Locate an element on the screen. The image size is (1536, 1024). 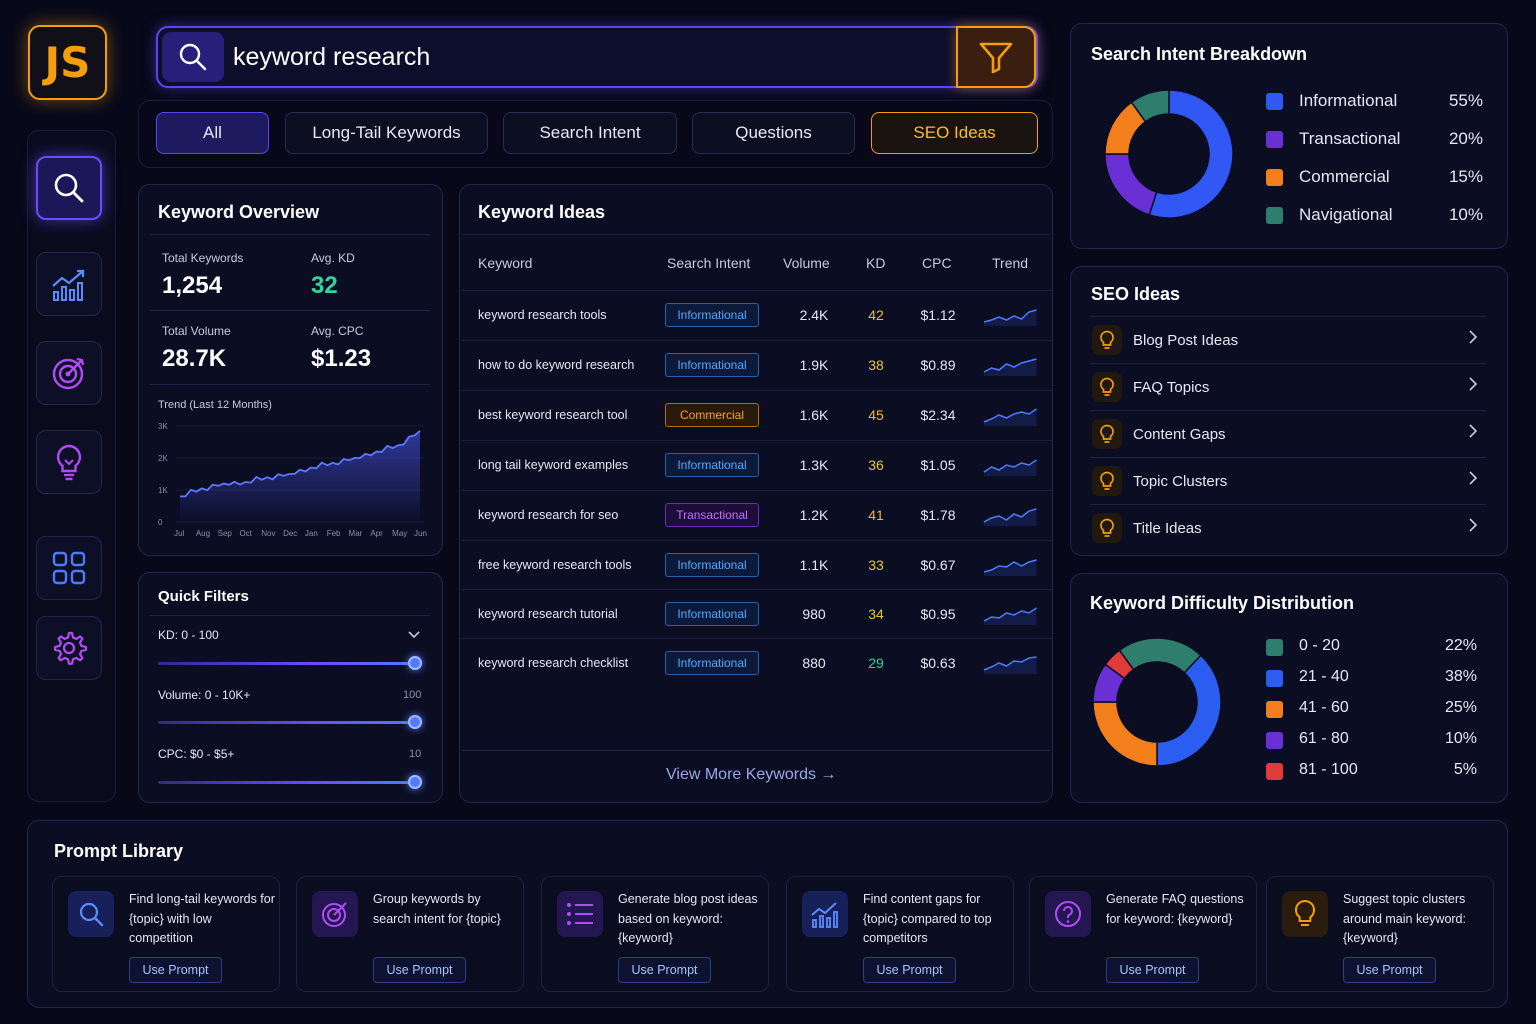
sparkline-area is located at coordinates (1010, 417).